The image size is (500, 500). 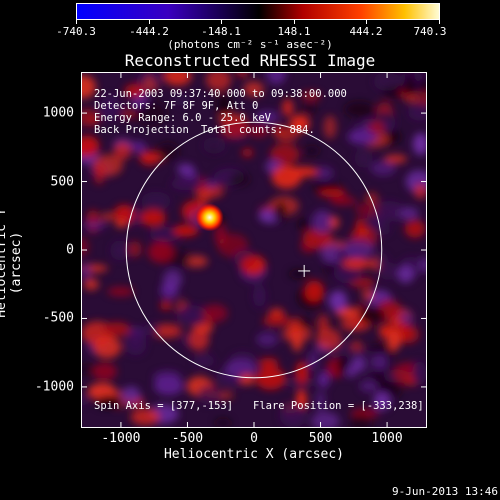 I want to click on x-axis-label: Heliocentric X (arcsec), so click(x=253, y=454).